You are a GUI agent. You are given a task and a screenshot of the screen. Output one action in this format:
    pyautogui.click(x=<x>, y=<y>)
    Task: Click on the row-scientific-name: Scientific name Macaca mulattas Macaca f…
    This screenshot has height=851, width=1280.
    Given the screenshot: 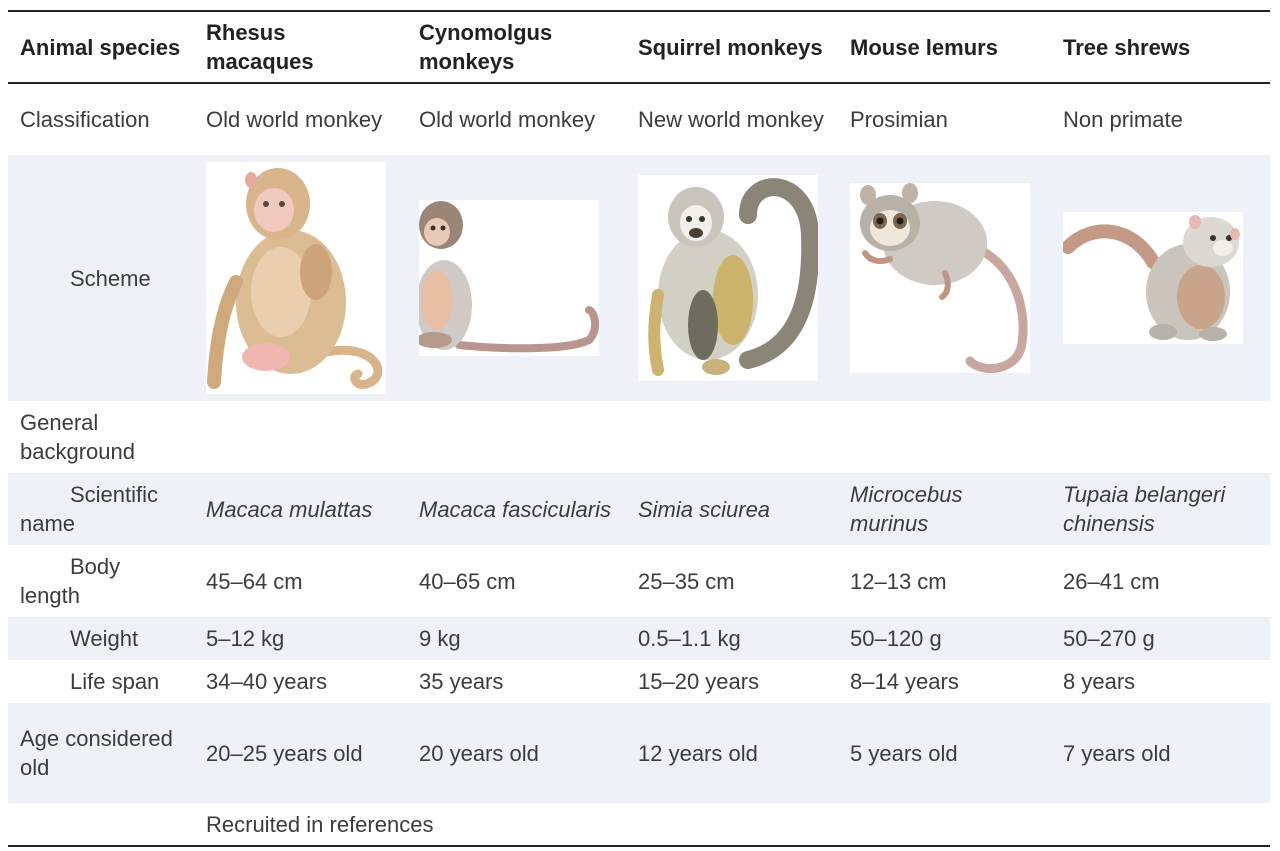 What is the action you would take?
    pyautogui.click(x=639, y=509)
    